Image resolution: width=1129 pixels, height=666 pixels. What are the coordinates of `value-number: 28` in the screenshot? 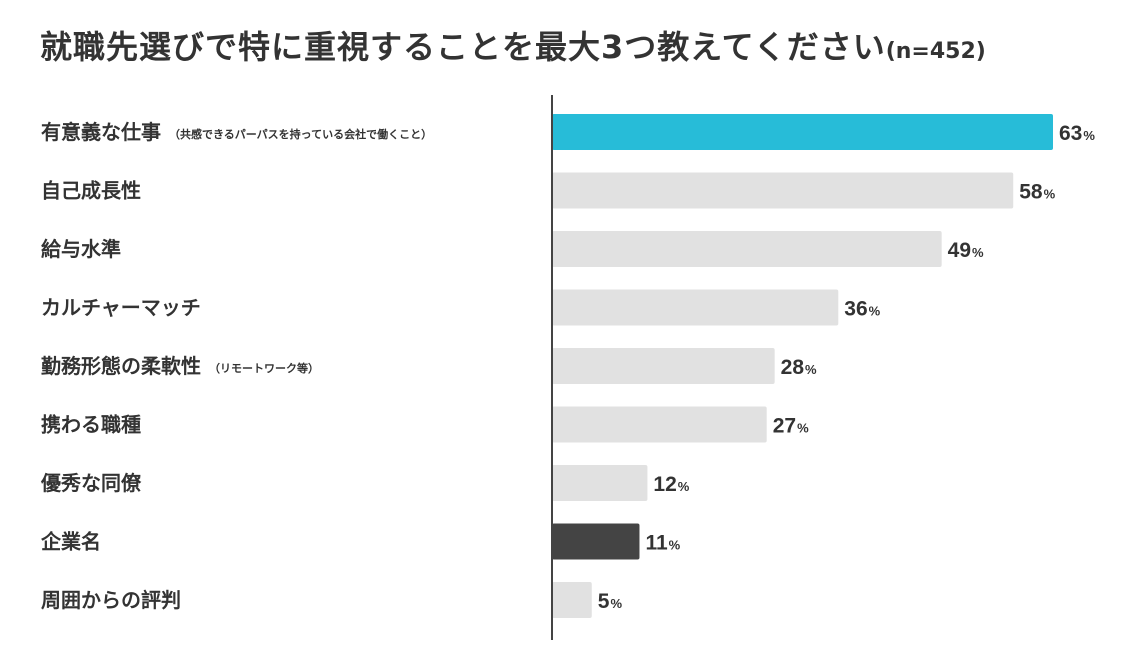 It's located at (793, 367).